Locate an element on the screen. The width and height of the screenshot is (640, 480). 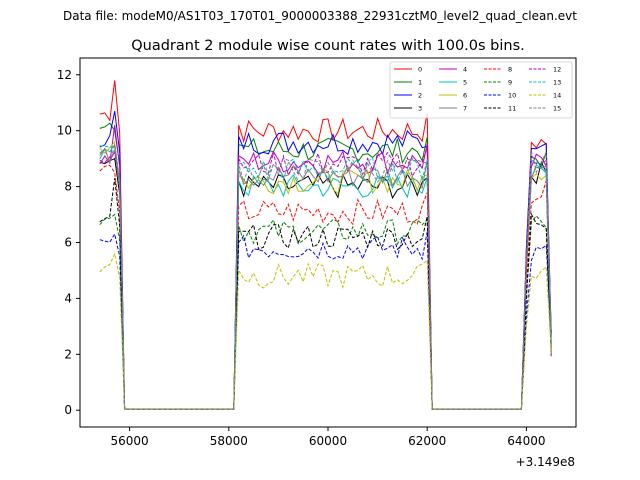
x-tick-label: 64000 is located at coordinates (526, 441).